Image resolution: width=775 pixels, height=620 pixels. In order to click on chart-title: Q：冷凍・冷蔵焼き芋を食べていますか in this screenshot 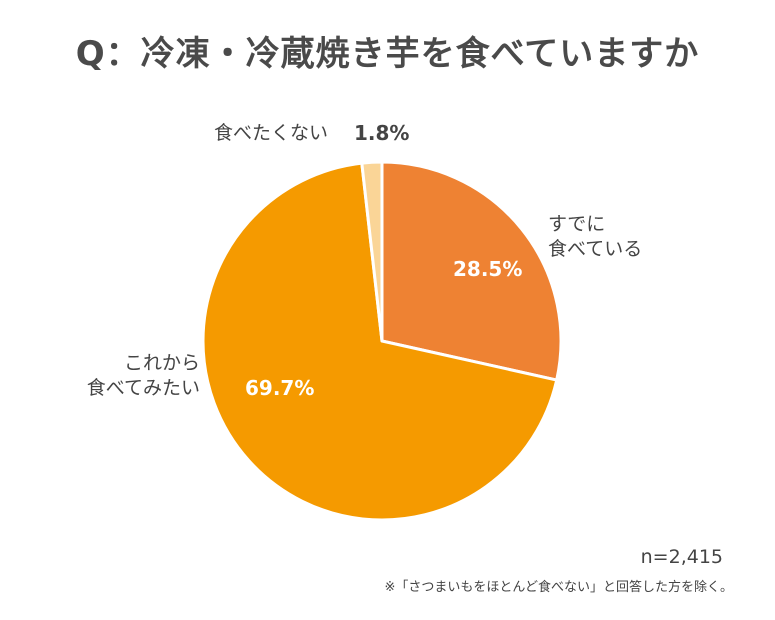, I will do `click(387, 54)`.